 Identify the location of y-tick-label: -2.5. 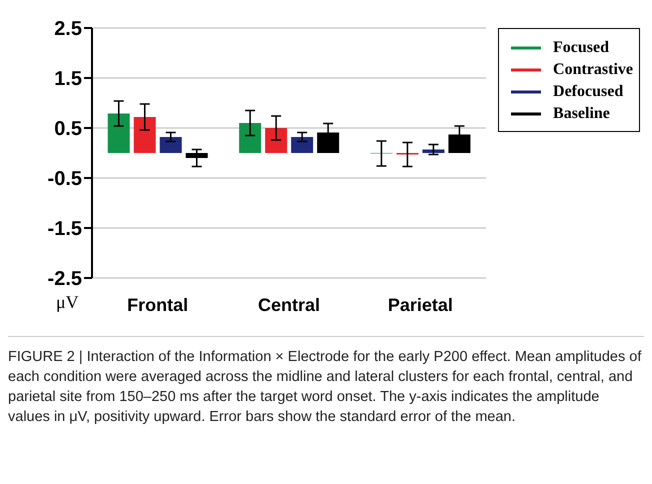
(65, 279).